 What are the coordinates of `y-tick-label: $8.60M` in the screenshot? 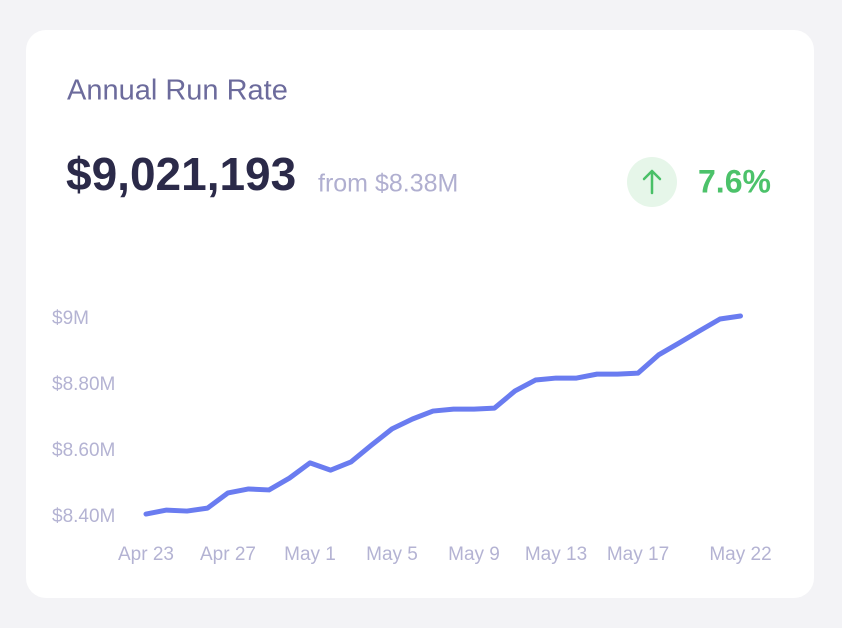 It's located at (83, 450).